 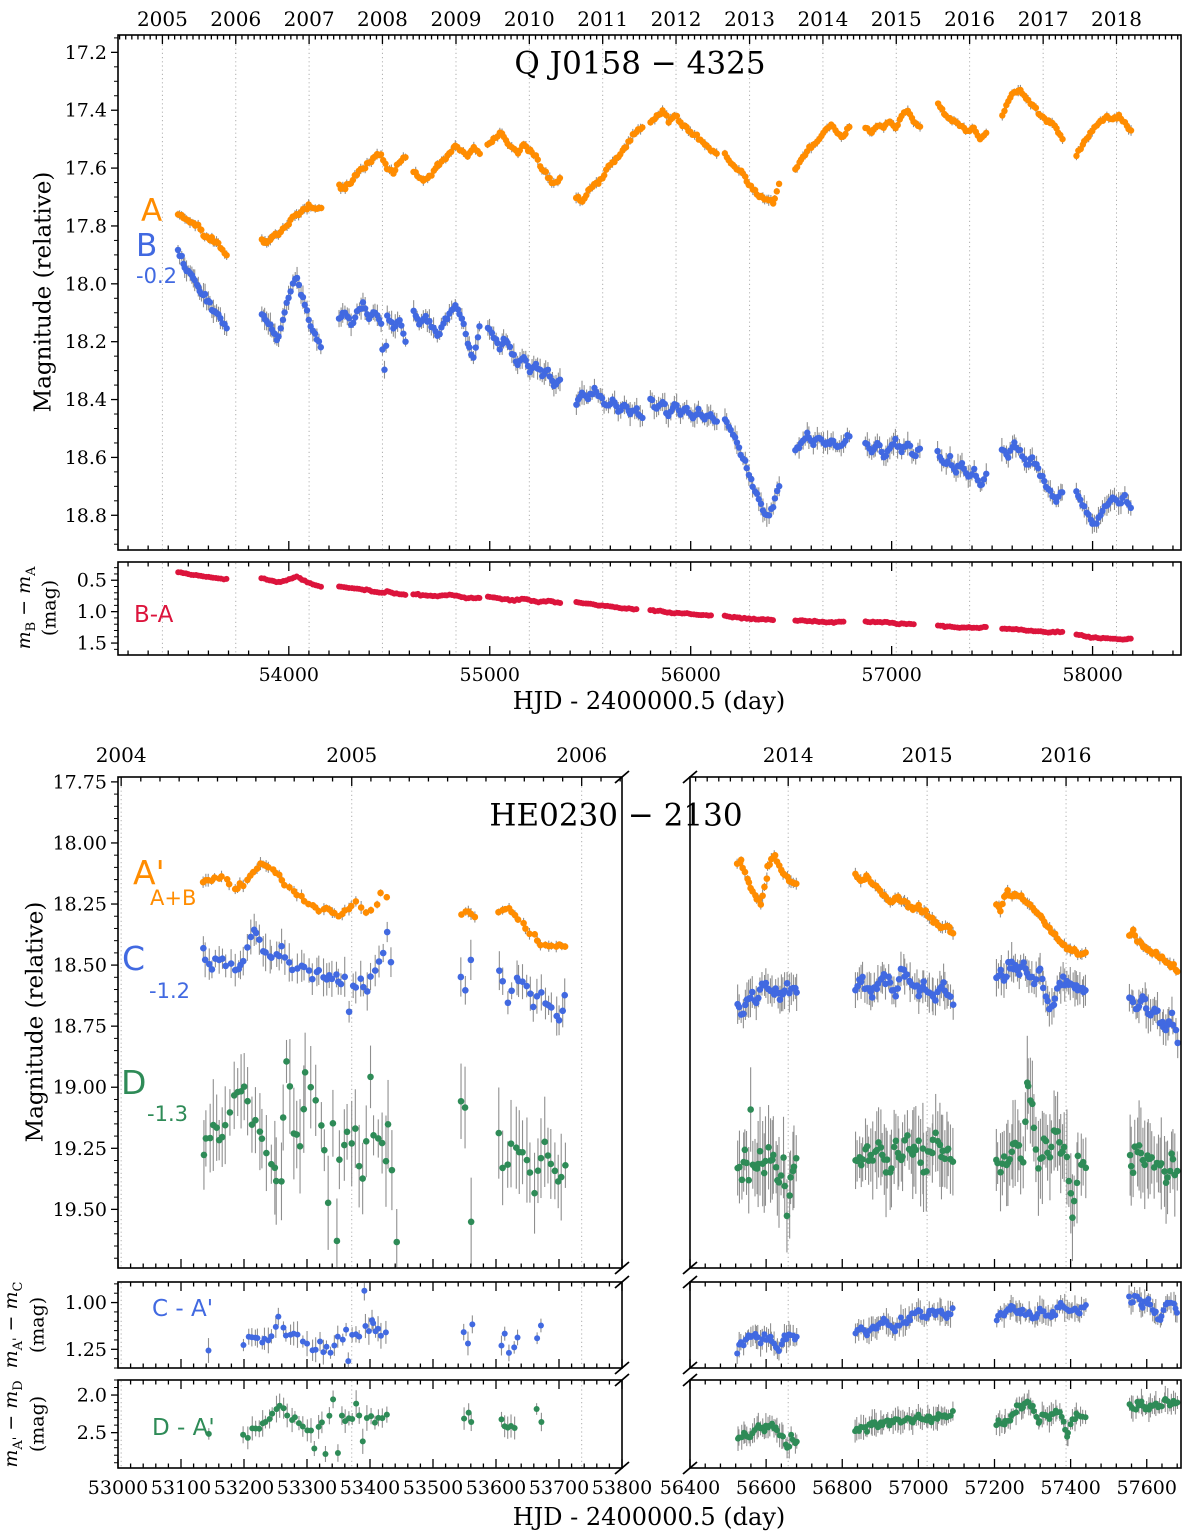 I want to click on fig1-title: Q J0158 − 4325, so click(x=640, y=63).